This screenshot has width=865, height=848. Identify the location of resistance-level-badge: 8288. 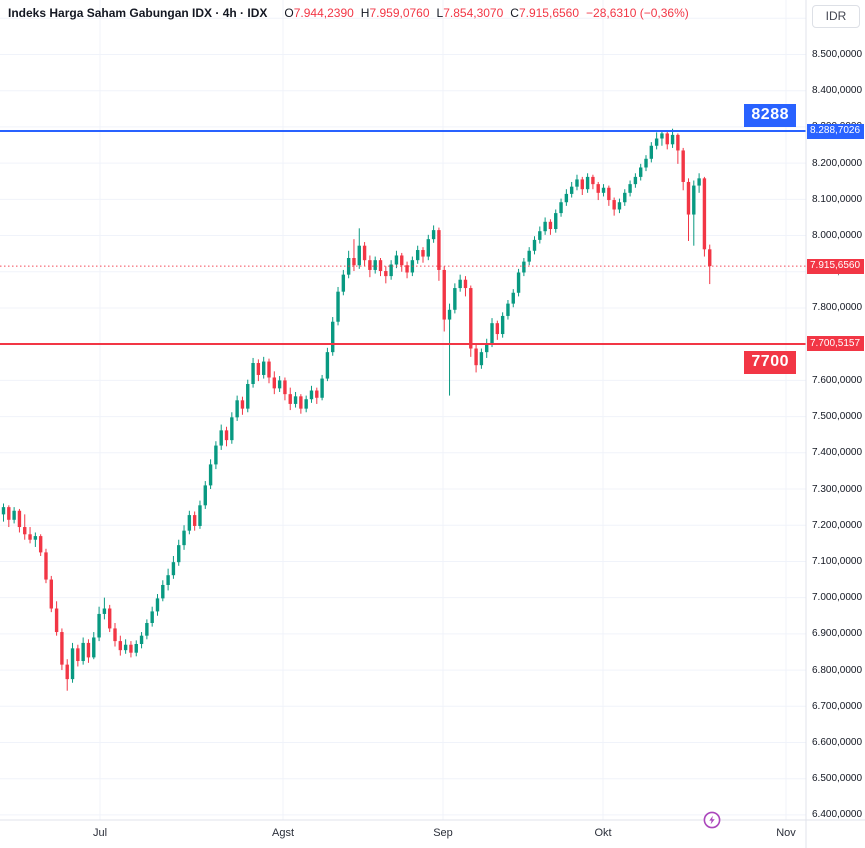
(770, 115).